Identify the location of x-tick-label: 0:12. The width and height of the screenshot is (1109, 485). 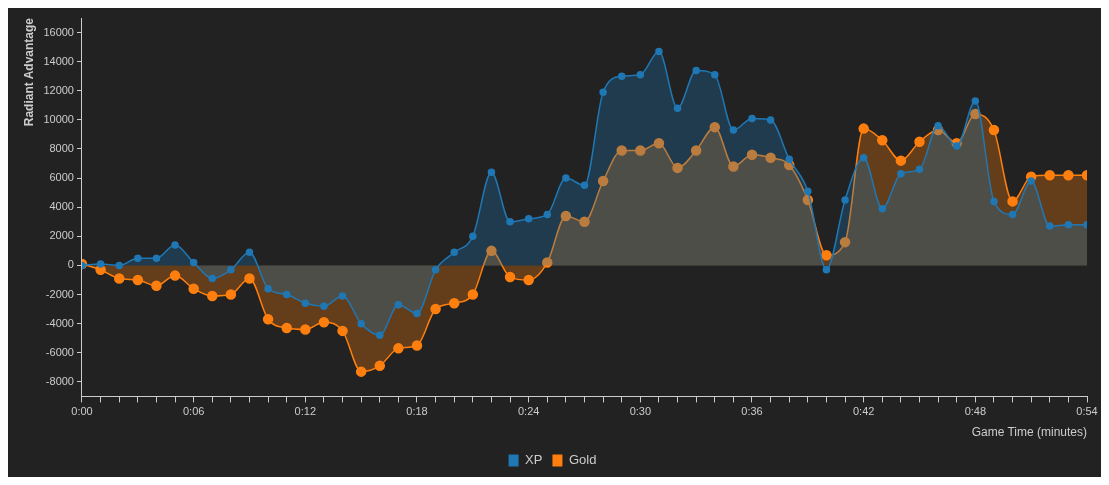
(305, 411).